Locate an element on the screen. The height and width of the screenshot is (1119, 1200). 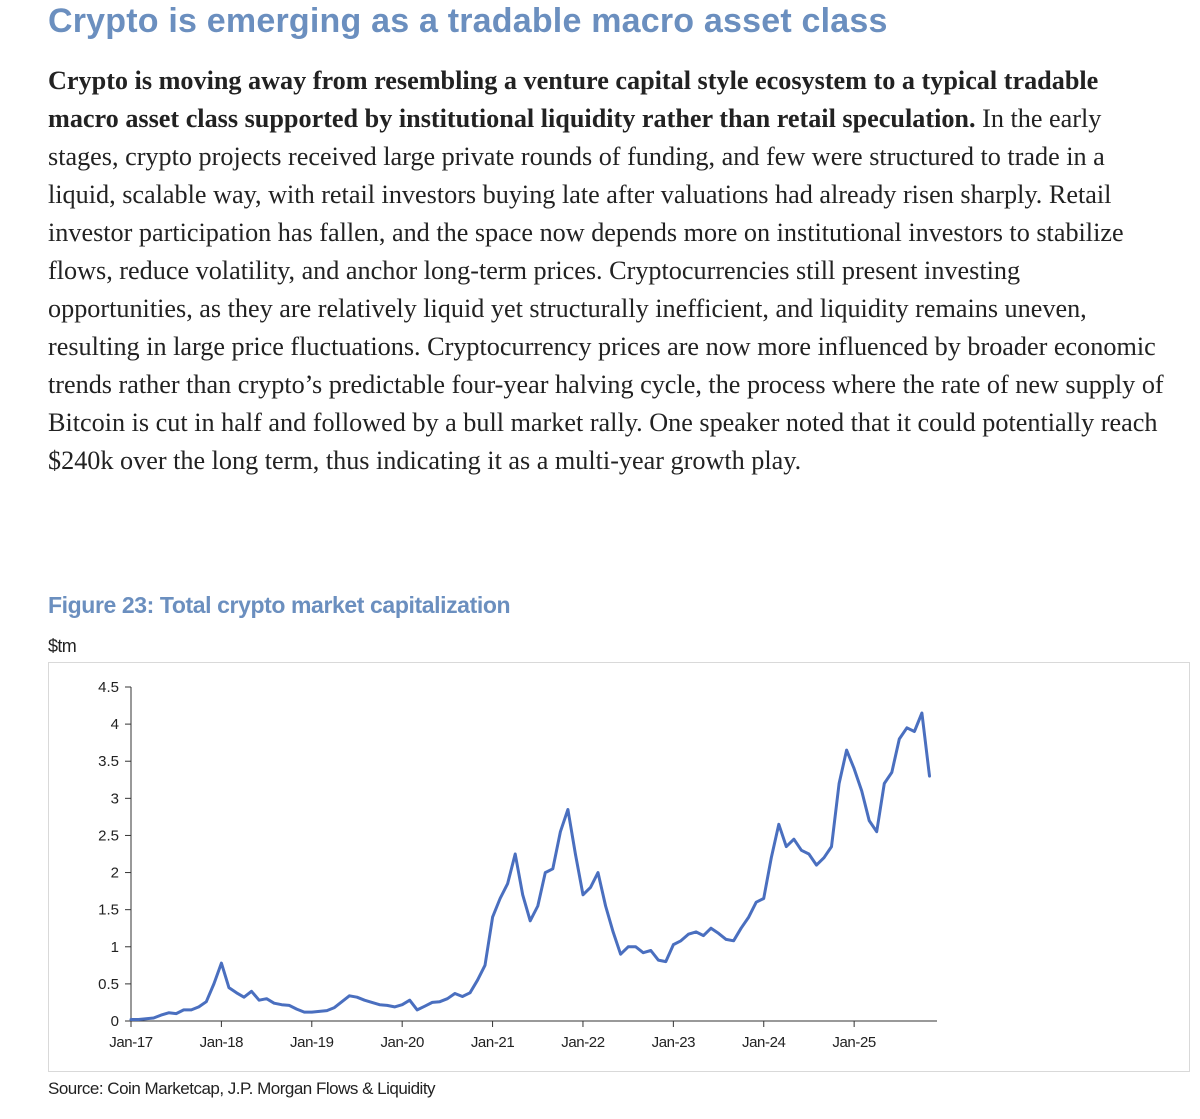
x-tick-label: Jan-17 is located at coordinates (131, 1042).